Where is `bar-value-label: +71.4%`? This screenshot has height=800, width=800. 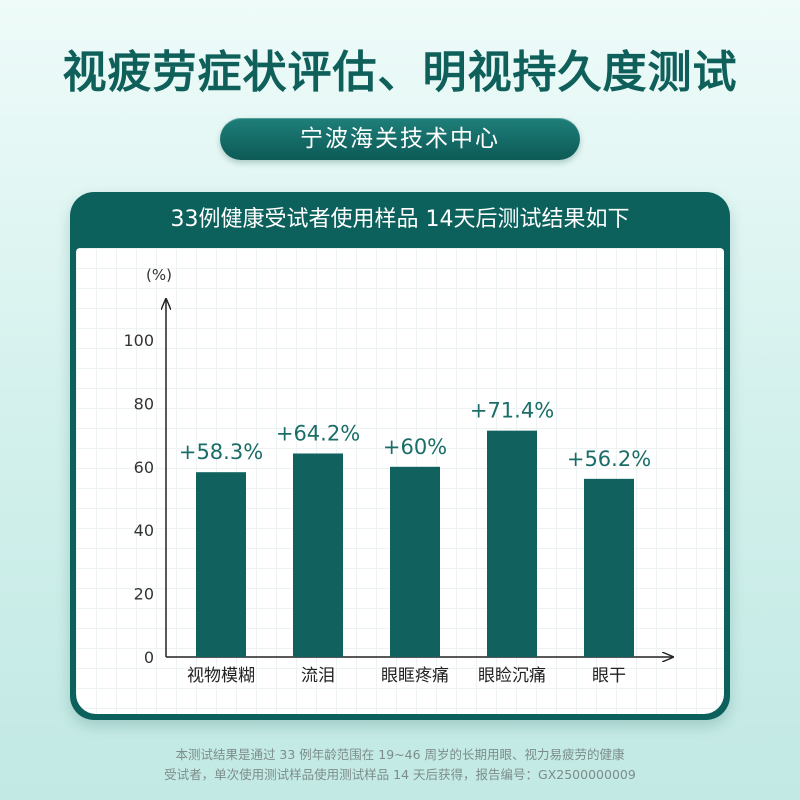 bar-value-label: +71.4% is located at coordinates (512, 411).